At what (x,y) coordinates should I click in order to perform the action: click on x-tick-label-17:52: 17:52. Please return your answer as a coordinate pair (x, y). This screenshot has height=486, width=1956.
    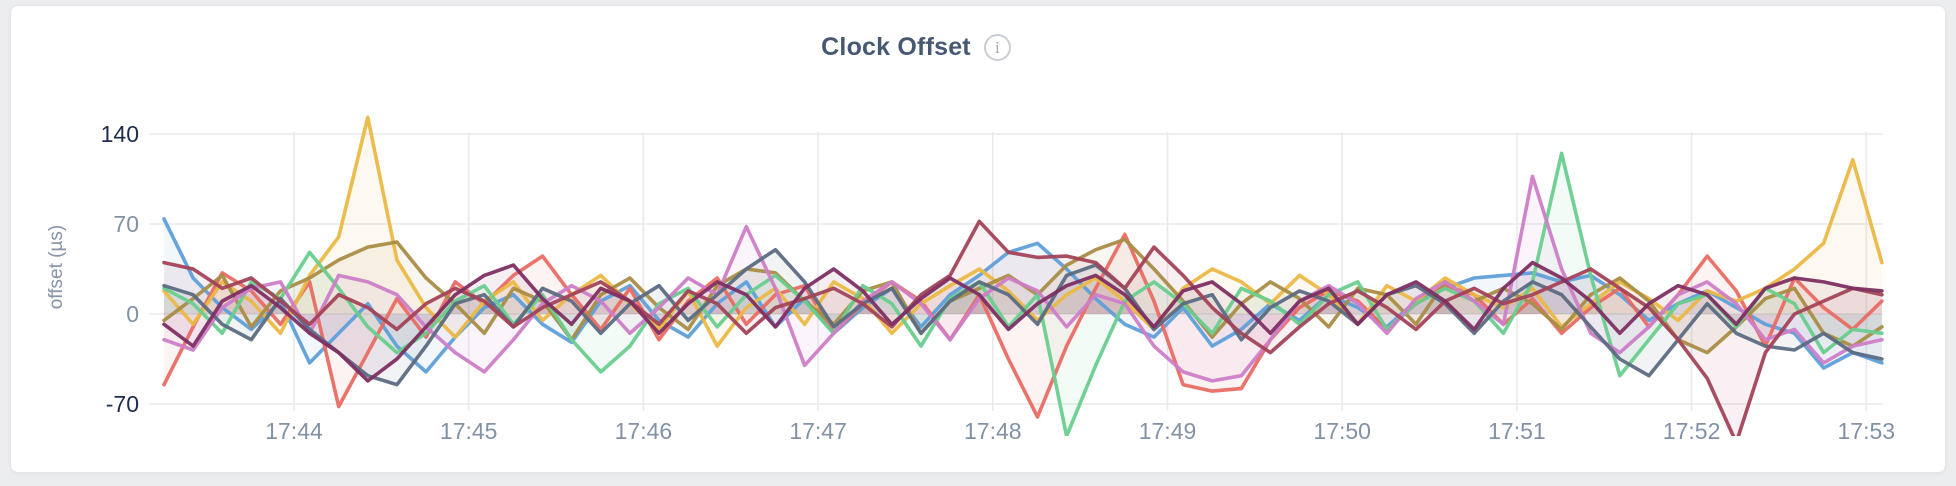
    Looking at the image, I should click on (1692, 431).